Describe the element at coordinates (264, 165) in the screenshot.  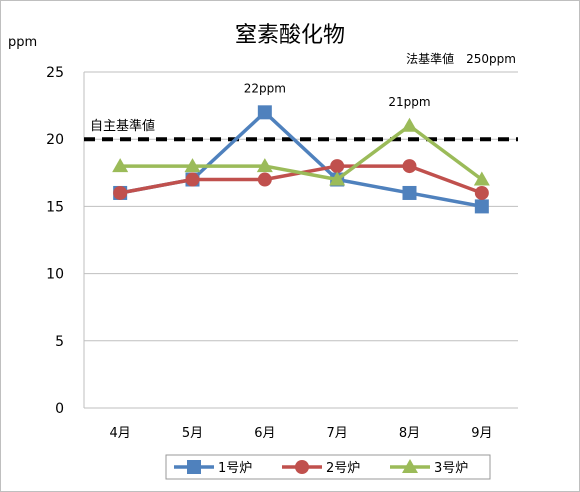
I see `point-3号炉-6月` at that location.